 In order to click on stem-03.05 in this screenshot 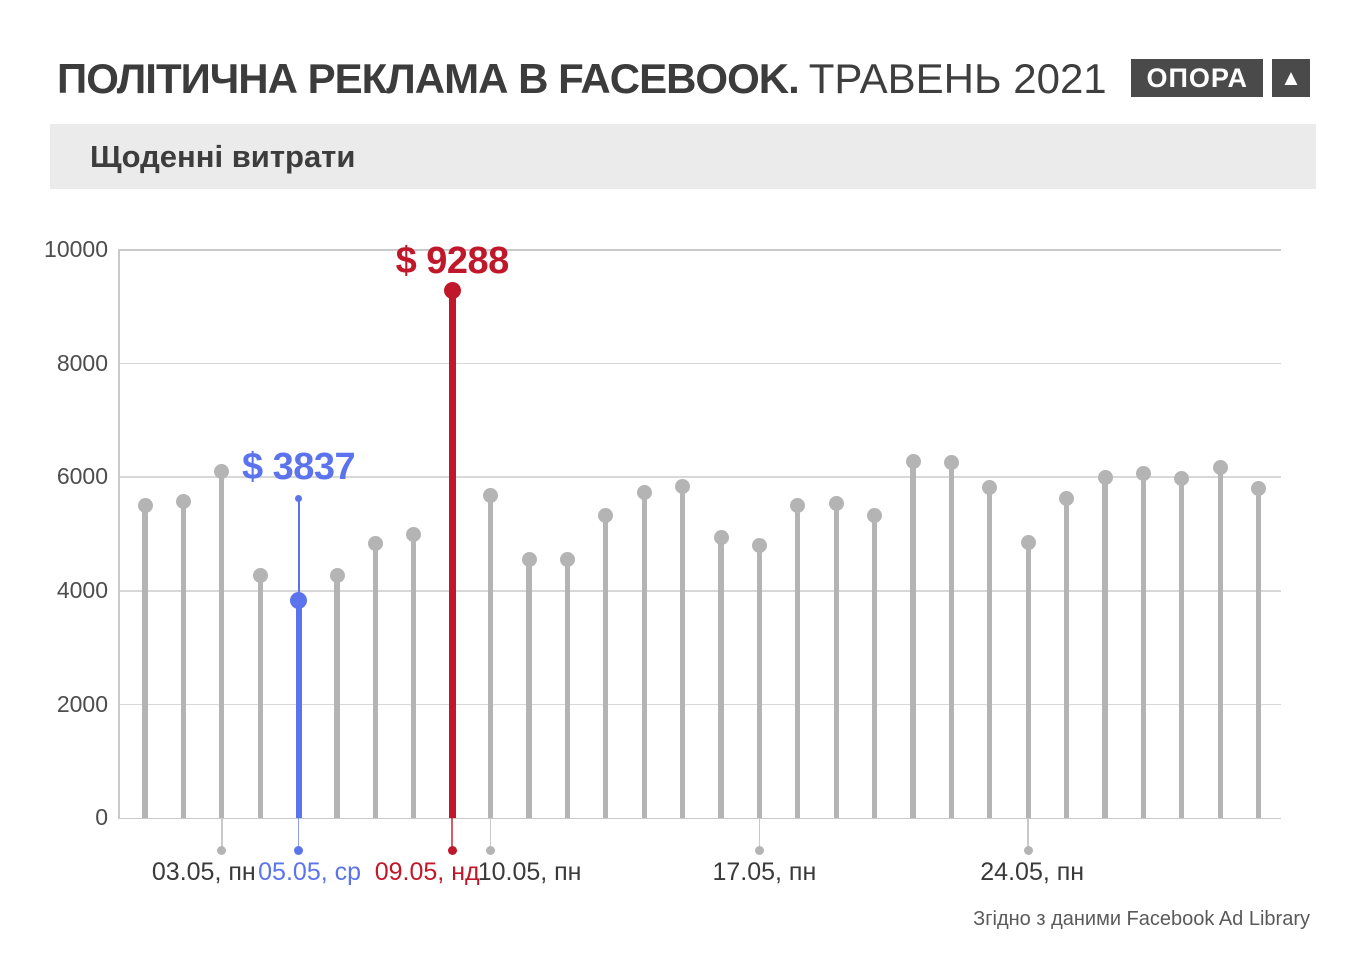, I will do `click(222, 645)`.